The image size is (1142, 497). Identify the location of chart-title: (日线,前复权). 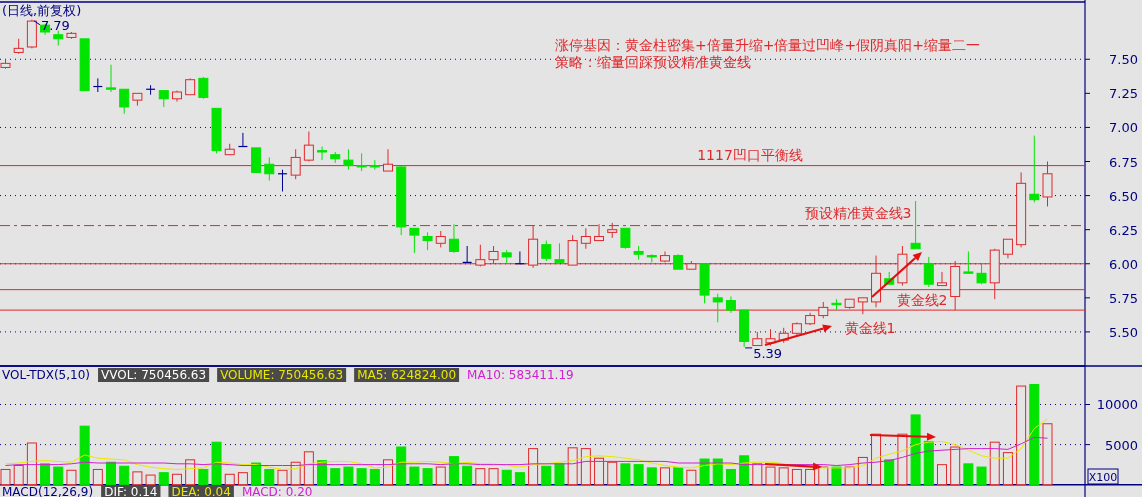
(42, 10).